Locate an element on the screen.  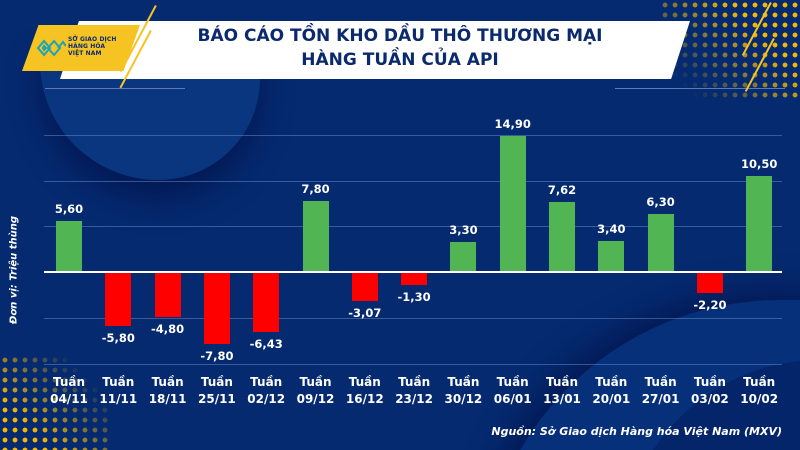
data-label: -6,43 is located at coordinates (266, 343).